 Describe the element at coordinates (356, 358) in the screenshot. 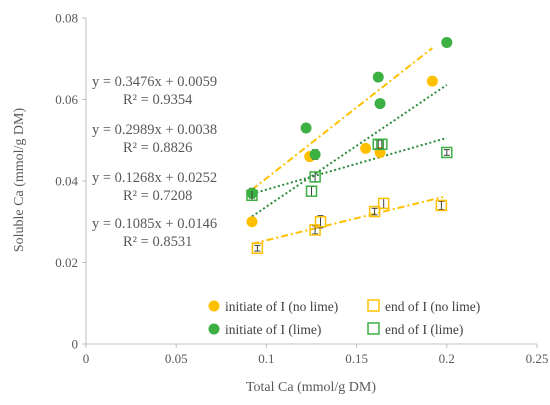

I see `x-tick-label: 0.15` at that location.